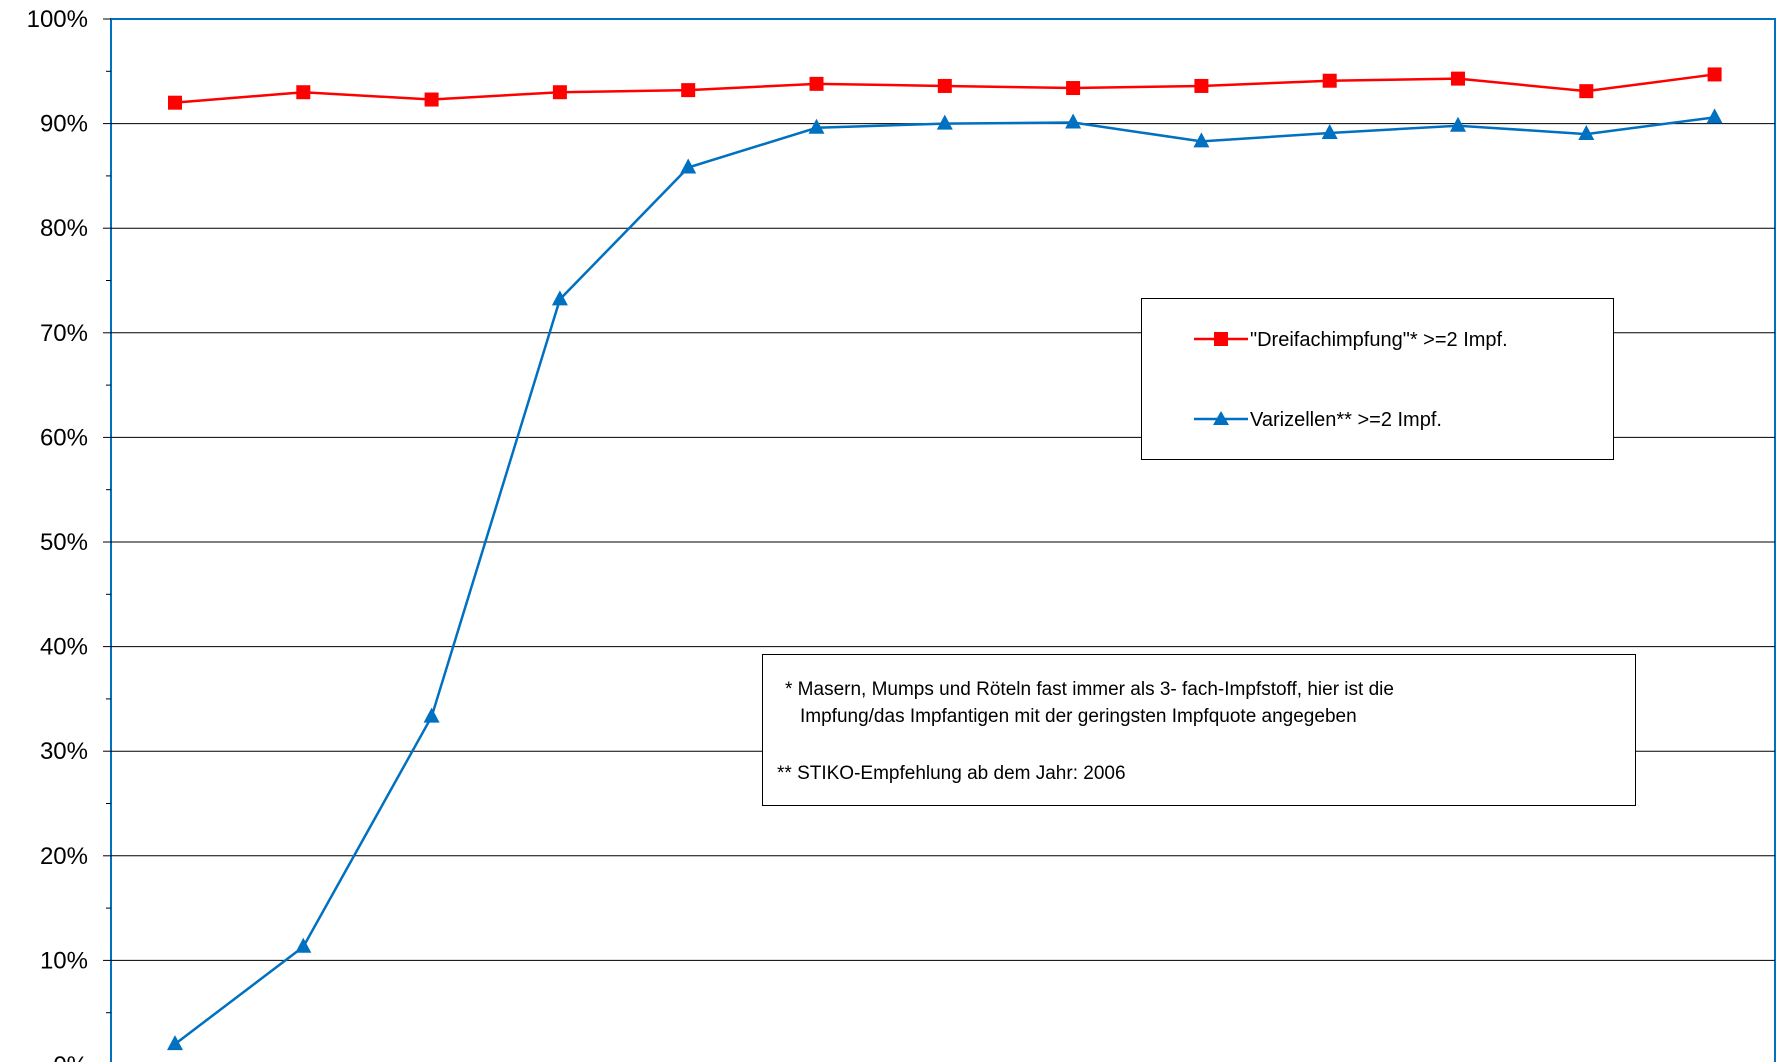  I want to click on y-axis: 0% 10% 20% 30% 40% 50% 60% 70% 80% 90% 100%, so click(69, 534).